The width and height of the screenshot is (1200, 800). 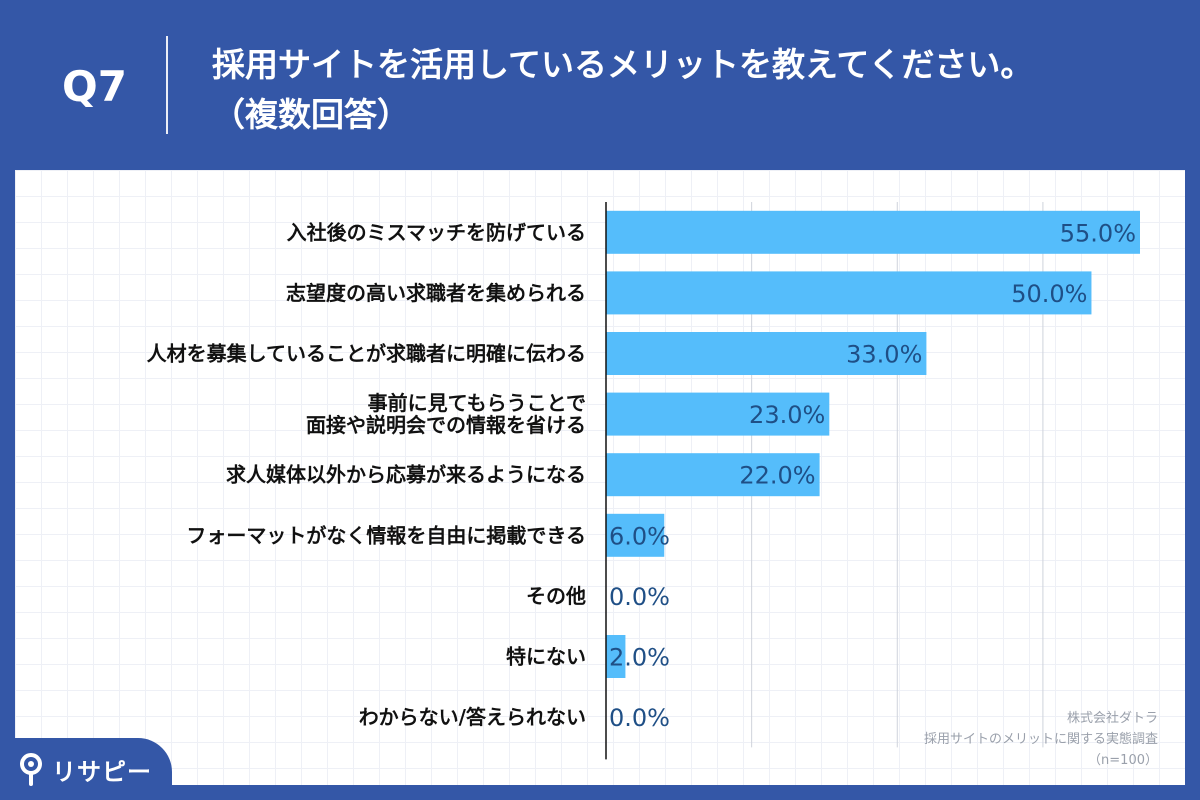 What do you see at coordinates (167, 85) in the screenshot?
I see `header-divider` at bounding box center [167, 85].